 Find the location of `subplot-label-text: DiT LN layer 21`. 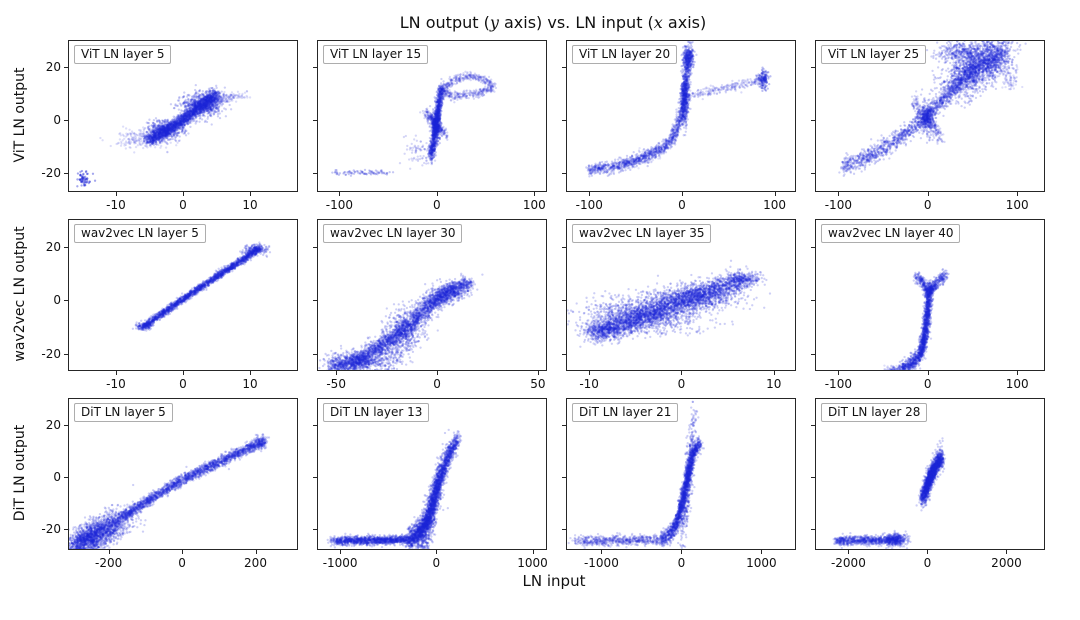

subplot-label-text: DiT LN layer 21 is located at coordinates (625, 412).